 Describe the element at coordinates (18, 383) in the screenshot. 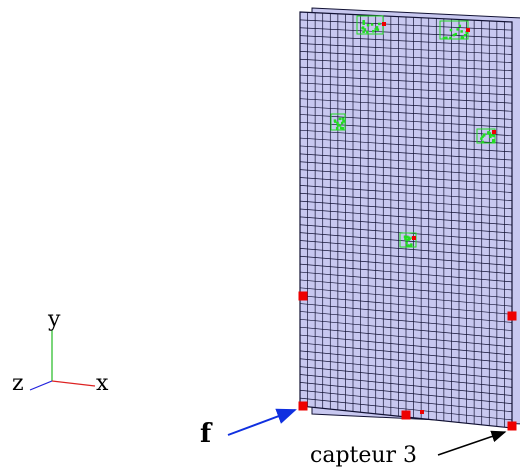

I see `axis-z-label: z` at that location.